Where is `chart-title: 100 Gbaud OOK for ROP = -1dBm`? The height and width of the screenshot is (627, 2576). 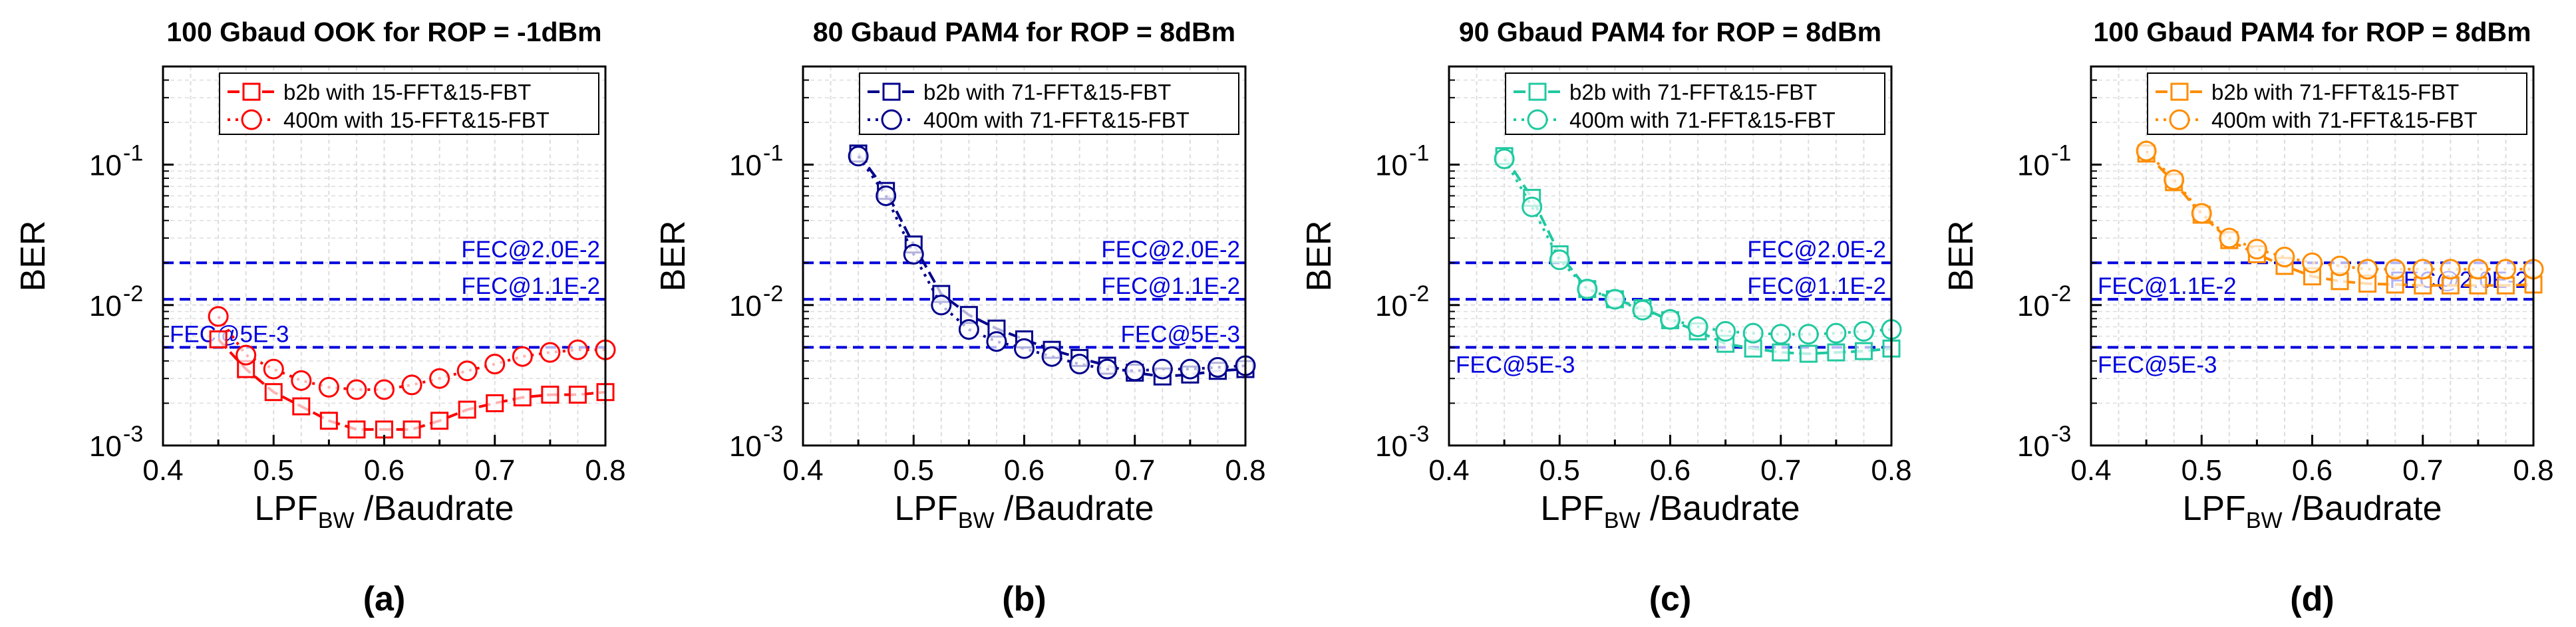
chart-title: 100 Gbaud OOK for ROP = -1dBm is located at coordinates (383, 32).